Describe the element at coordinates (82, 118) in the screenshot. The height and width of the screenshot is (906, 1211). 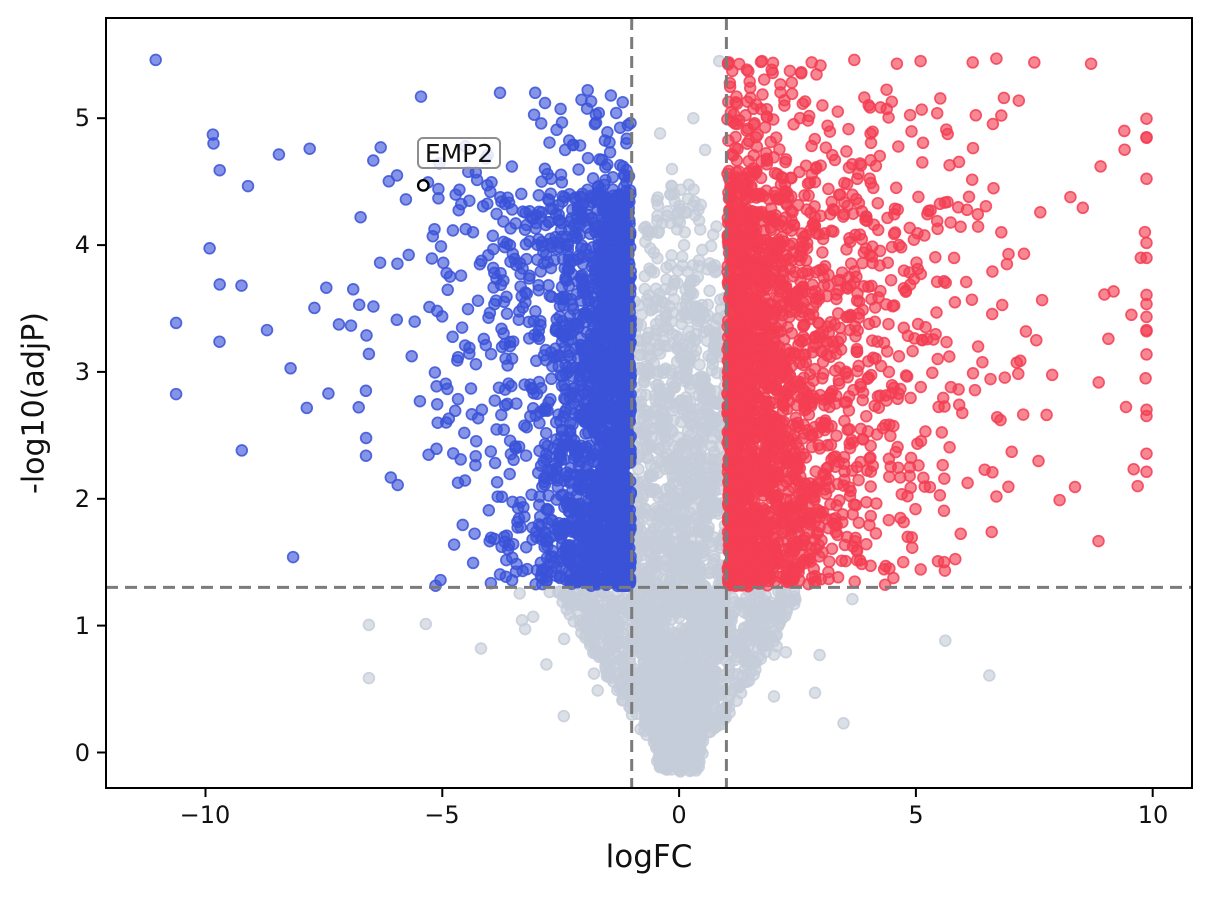
I see `y-tick-label: 5` at that location.